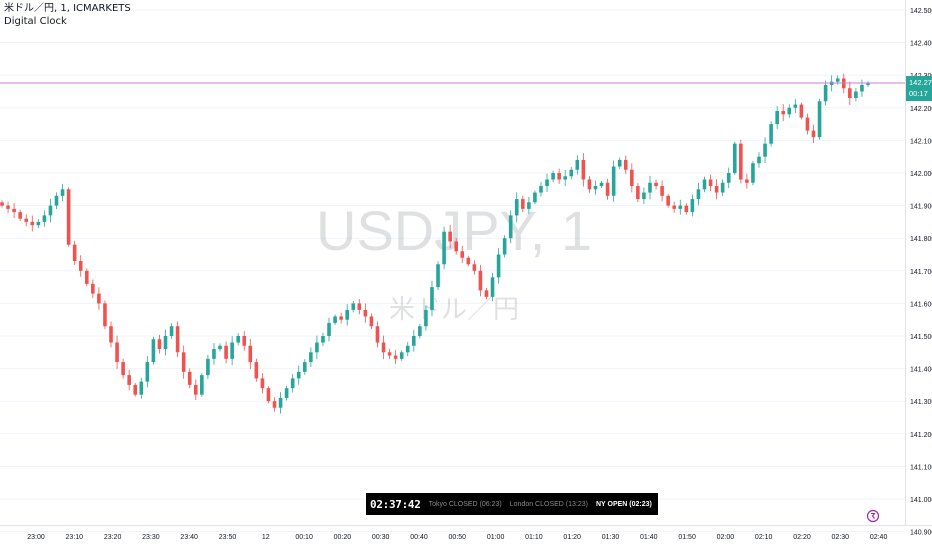 This screenshot has width=932, height=550. Describe the element at coordinates (343, 537) in the screenshot. I see `time-tick-label: 00:20` at that location.